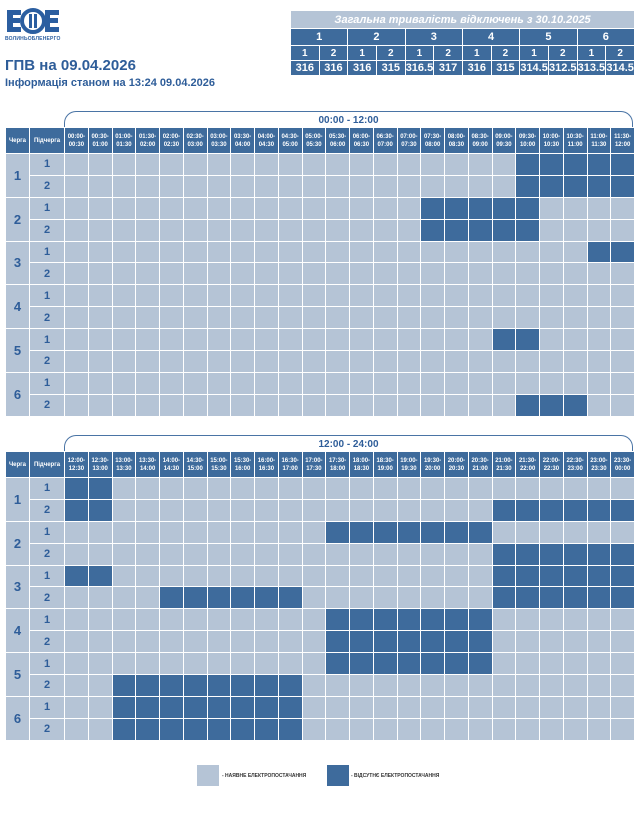  I want to click on time-slot-header: 01:00- 01:30, so click(124, 140).